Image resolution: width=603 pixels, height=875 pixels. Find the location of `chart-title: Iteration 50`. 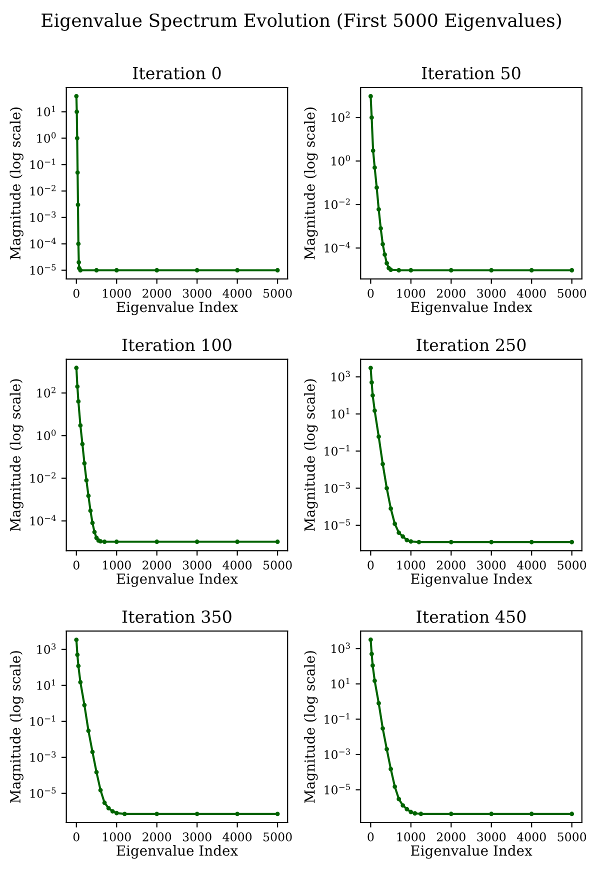

chart-title: Iteration 50 is located at coordinates (471, 73).